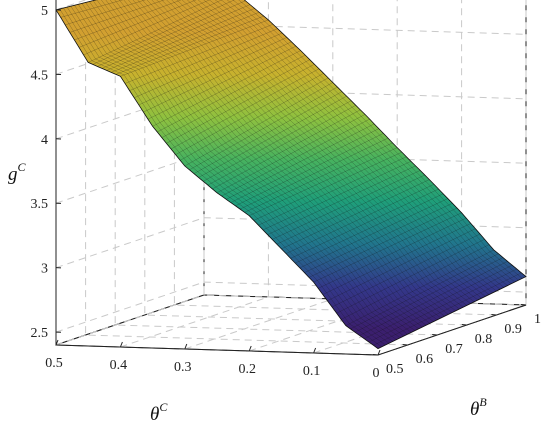  I want to click on y-tick-label: 0.9, so click(513, 329).